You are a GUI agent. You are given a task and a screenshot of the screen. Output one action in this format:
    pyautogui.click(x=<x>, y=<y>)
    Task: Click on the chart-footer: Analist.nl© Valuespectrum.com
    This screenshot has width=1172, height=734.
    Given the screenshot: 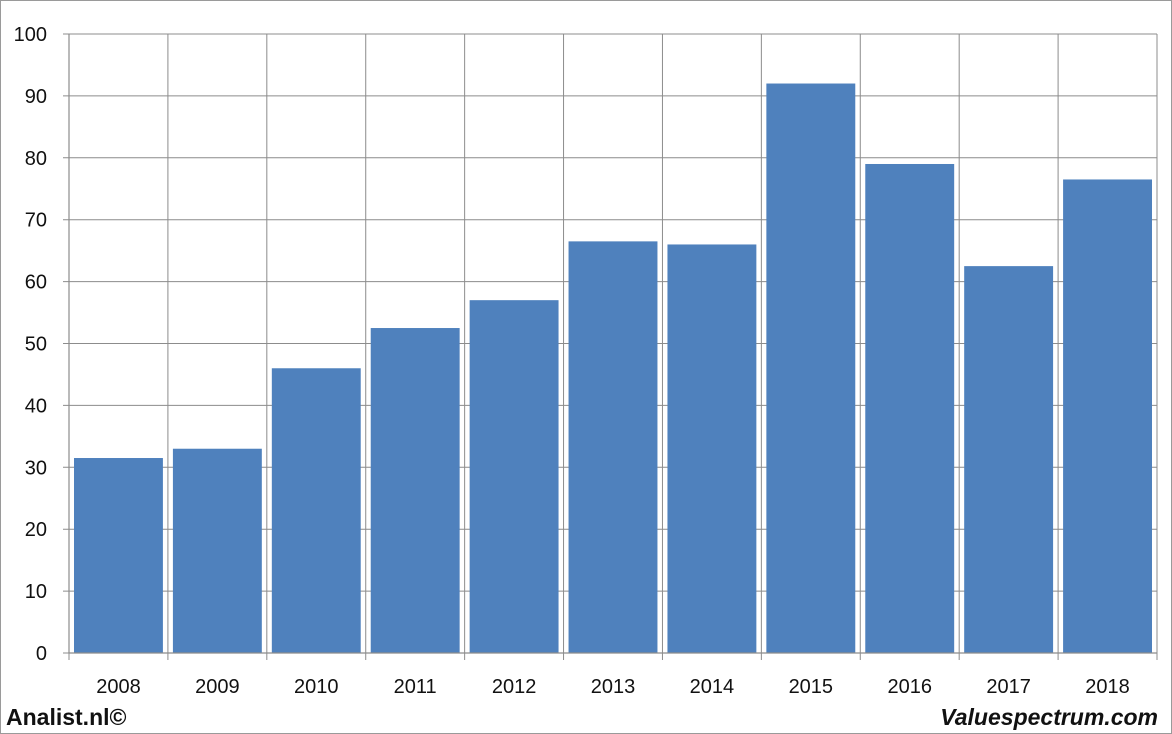 What is the action you would take?
    pyautogui.click(x=586, y=718)
    